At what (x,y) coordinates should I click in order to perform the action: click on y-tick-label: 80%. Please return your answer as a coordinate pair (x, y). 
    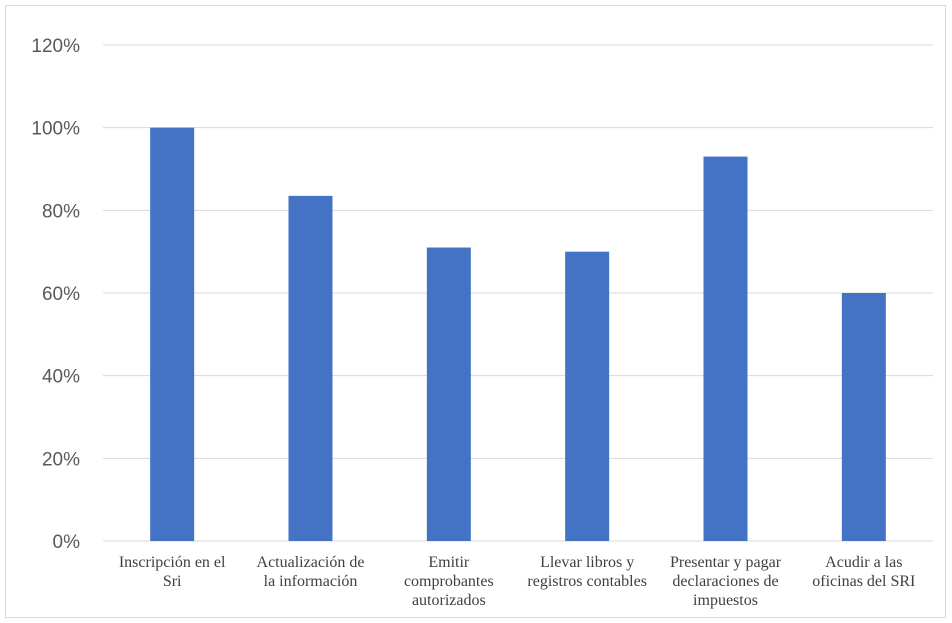
    Looking at the image, I should click on (61, 211).